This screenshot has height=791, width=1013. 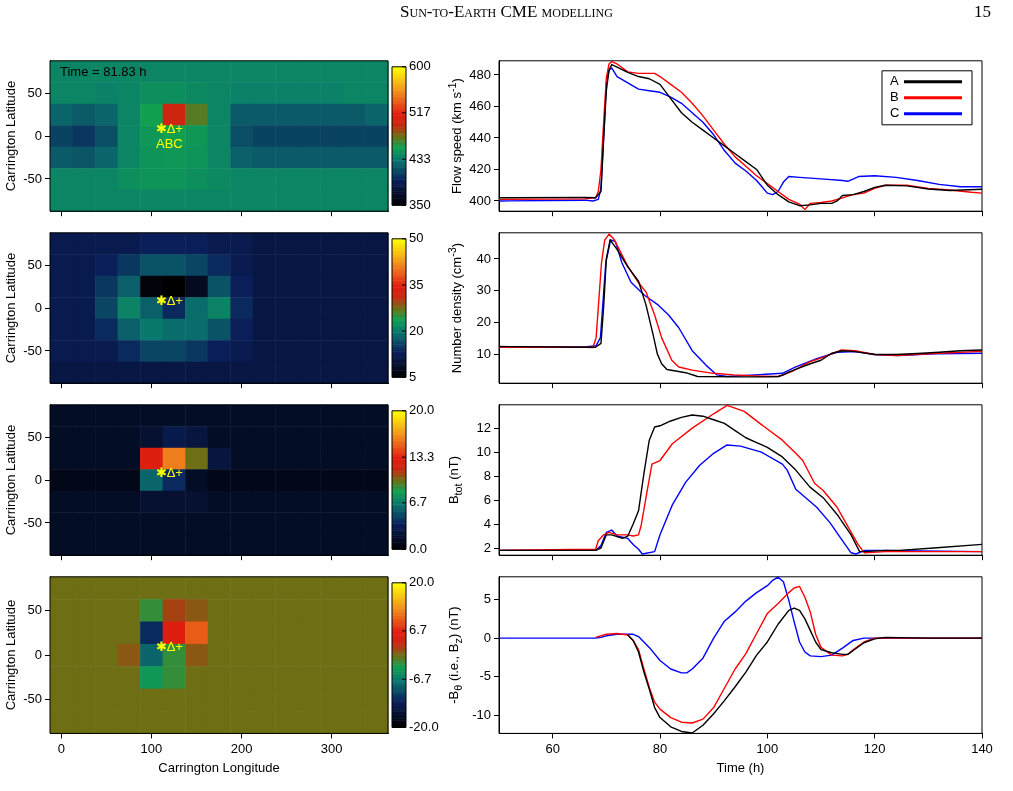 What do you see at coordinates (480, 74) in the screenshot?
I see `y-tick-label: 480` at bounding box center [480, 74].